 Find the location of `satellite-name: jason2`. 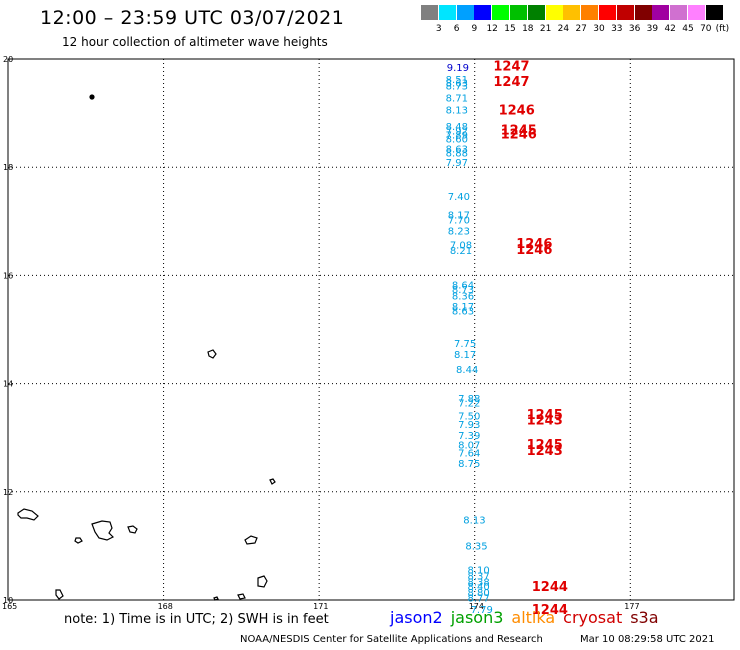

satellite-name: jason2 is located at coordinates (416, 617).